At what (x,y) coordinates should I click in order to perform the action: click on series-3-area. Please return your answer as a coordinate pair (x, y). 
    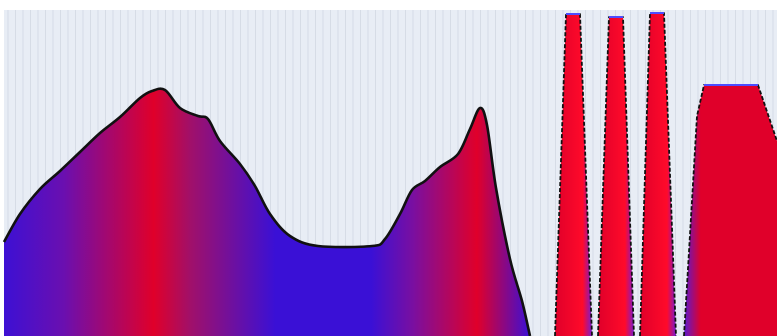
    Looking at the image, I should click on (616, 176).